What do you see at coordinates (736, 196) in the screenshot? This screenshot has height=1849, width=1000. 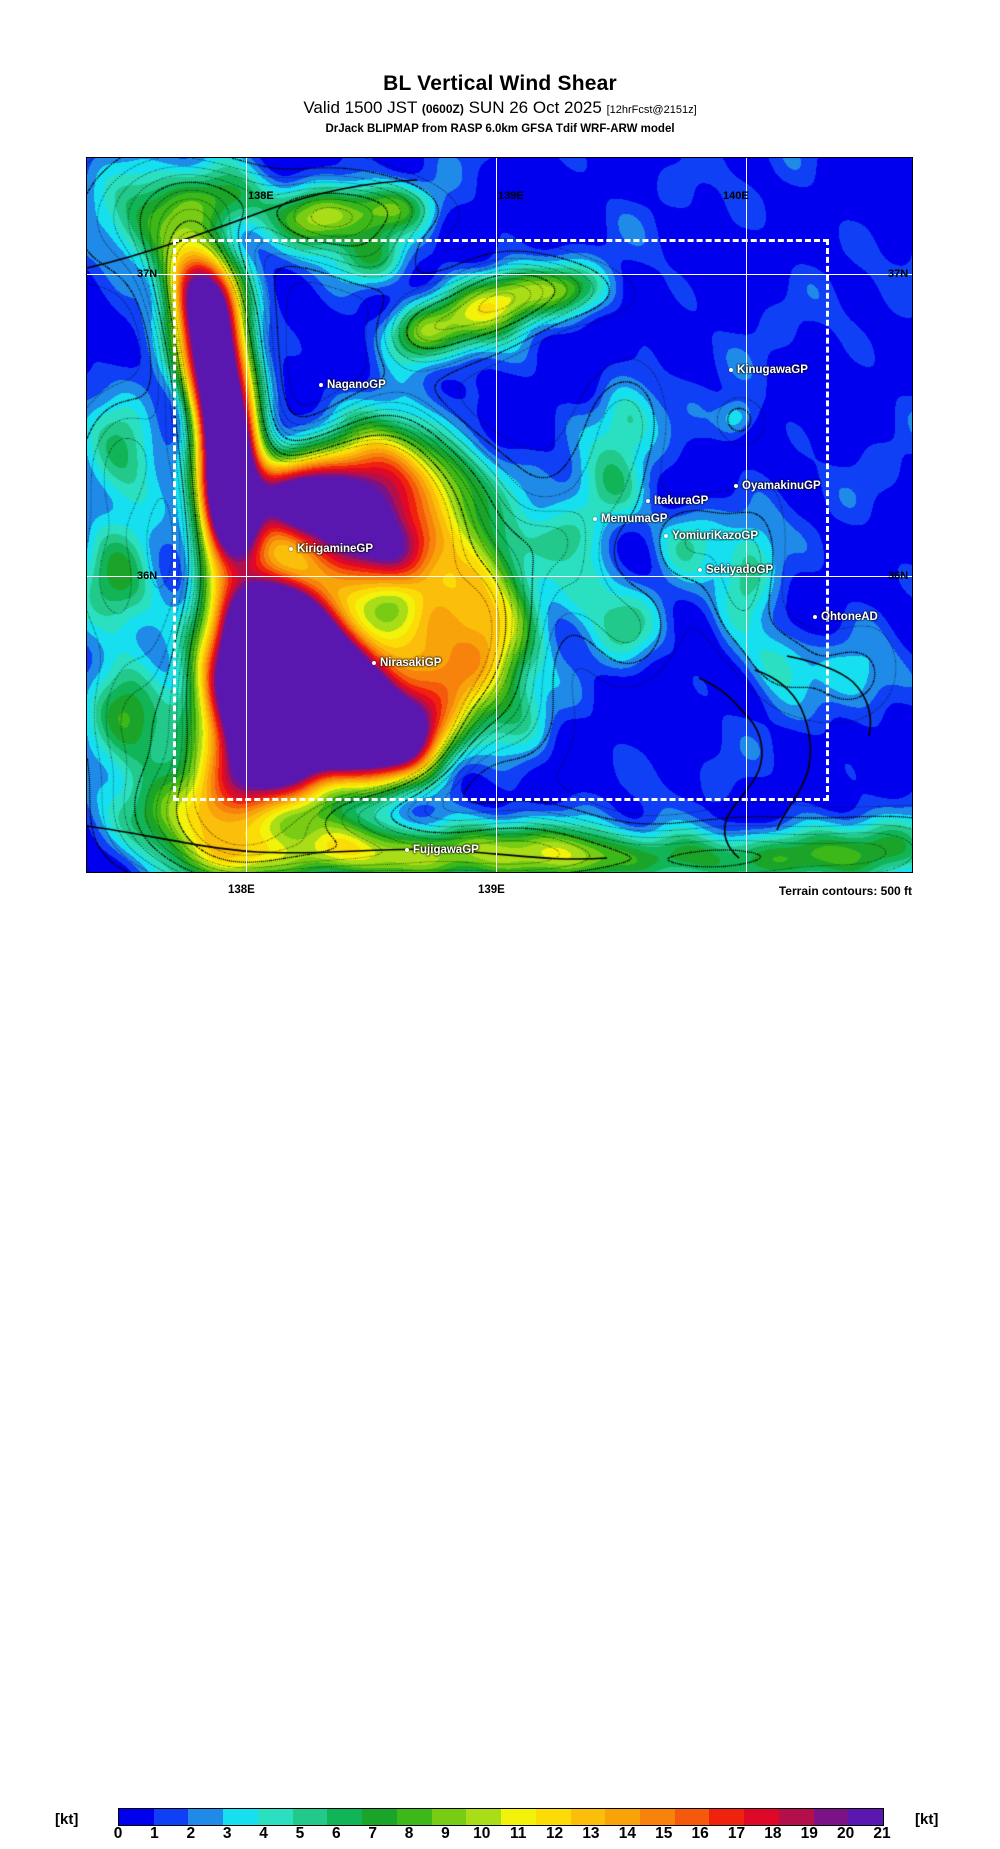 I see `map-lon-label-140E: 140E` at bounding box center [736, 196].